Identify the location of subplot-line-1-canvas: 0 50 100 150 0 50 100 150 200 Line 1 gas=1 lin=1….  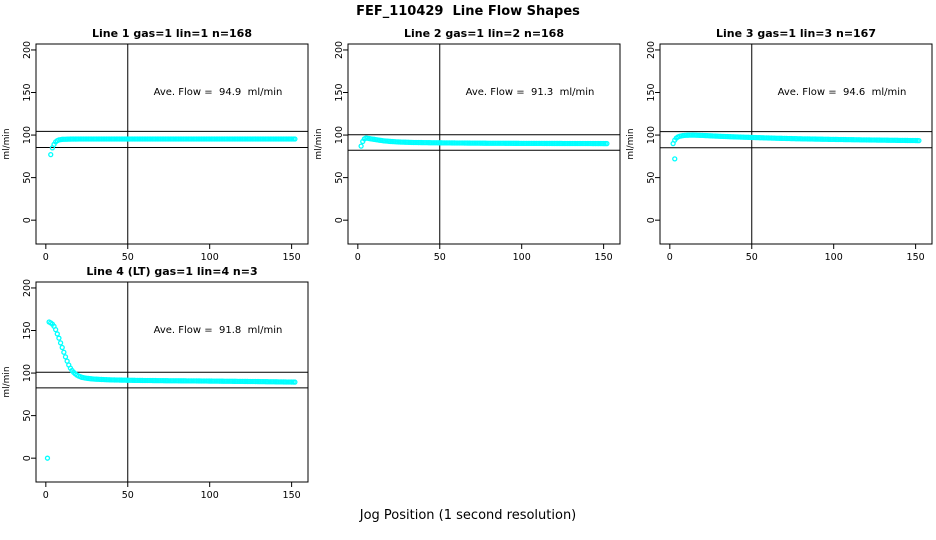
(155, 145).